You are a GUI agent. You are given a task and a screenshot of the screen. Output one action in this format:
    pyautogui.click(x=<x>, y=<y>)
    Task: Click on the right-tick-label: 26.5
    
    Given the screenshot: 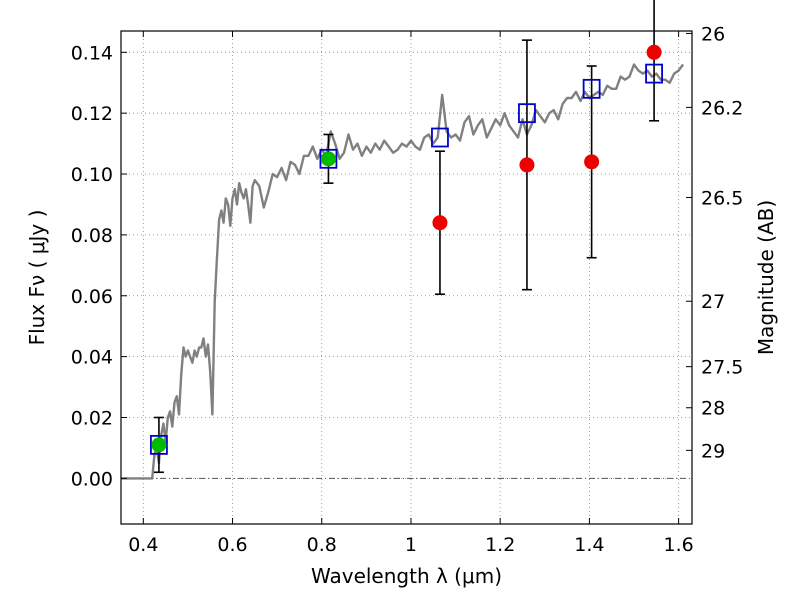 What is the action you would take?
    pyautogui.click(x=722, y=198)
    